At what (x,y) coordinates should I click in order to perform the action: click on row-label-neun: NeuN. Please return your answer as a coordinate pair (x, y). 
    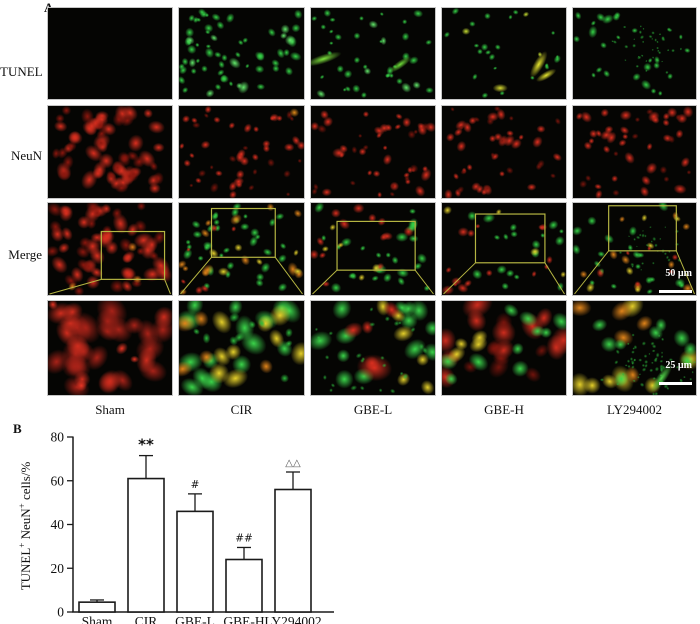
    Looking at the image, I should click on (26, 155).